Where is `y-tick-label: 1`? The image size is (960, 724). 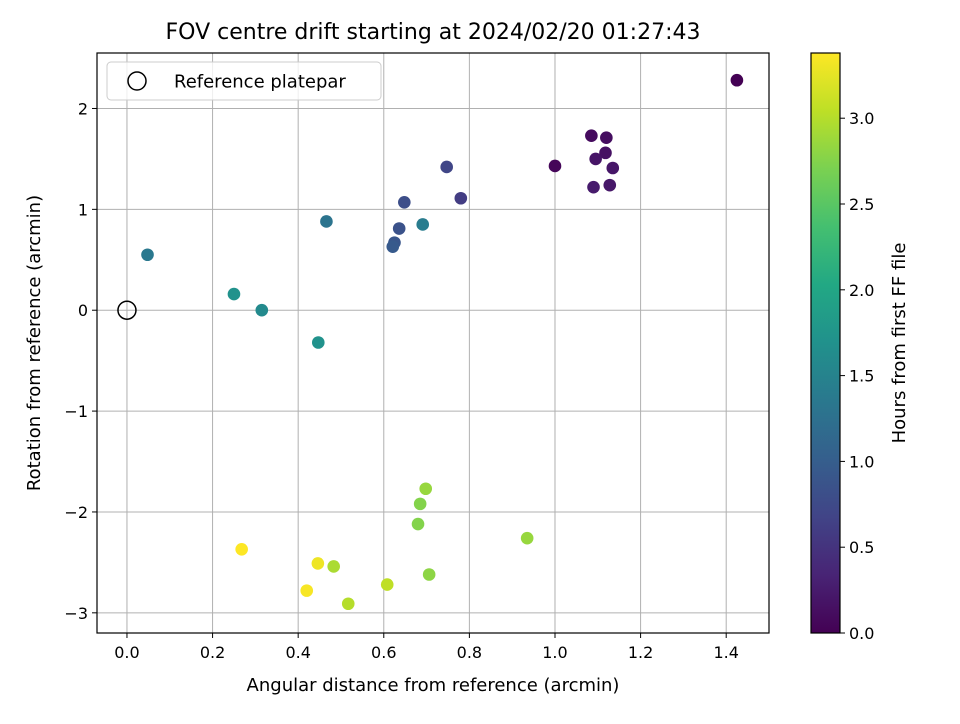 y-tick-label: 1 is located at coordinates (83, 209).